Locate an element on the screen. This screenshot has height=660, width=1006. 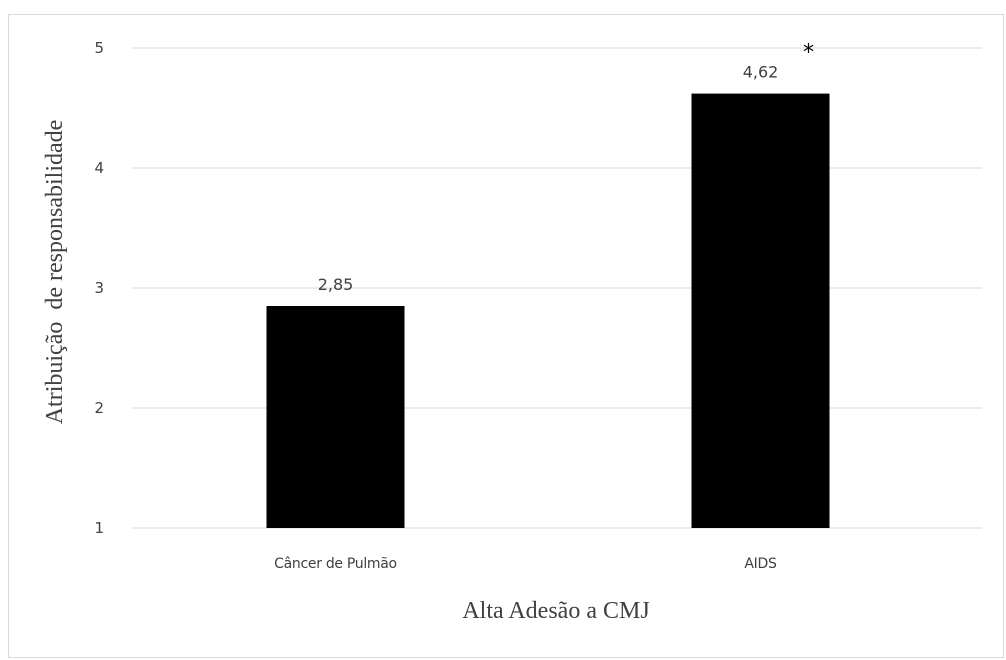
y-tick-label: 2 is located at coordinates (99, 408).